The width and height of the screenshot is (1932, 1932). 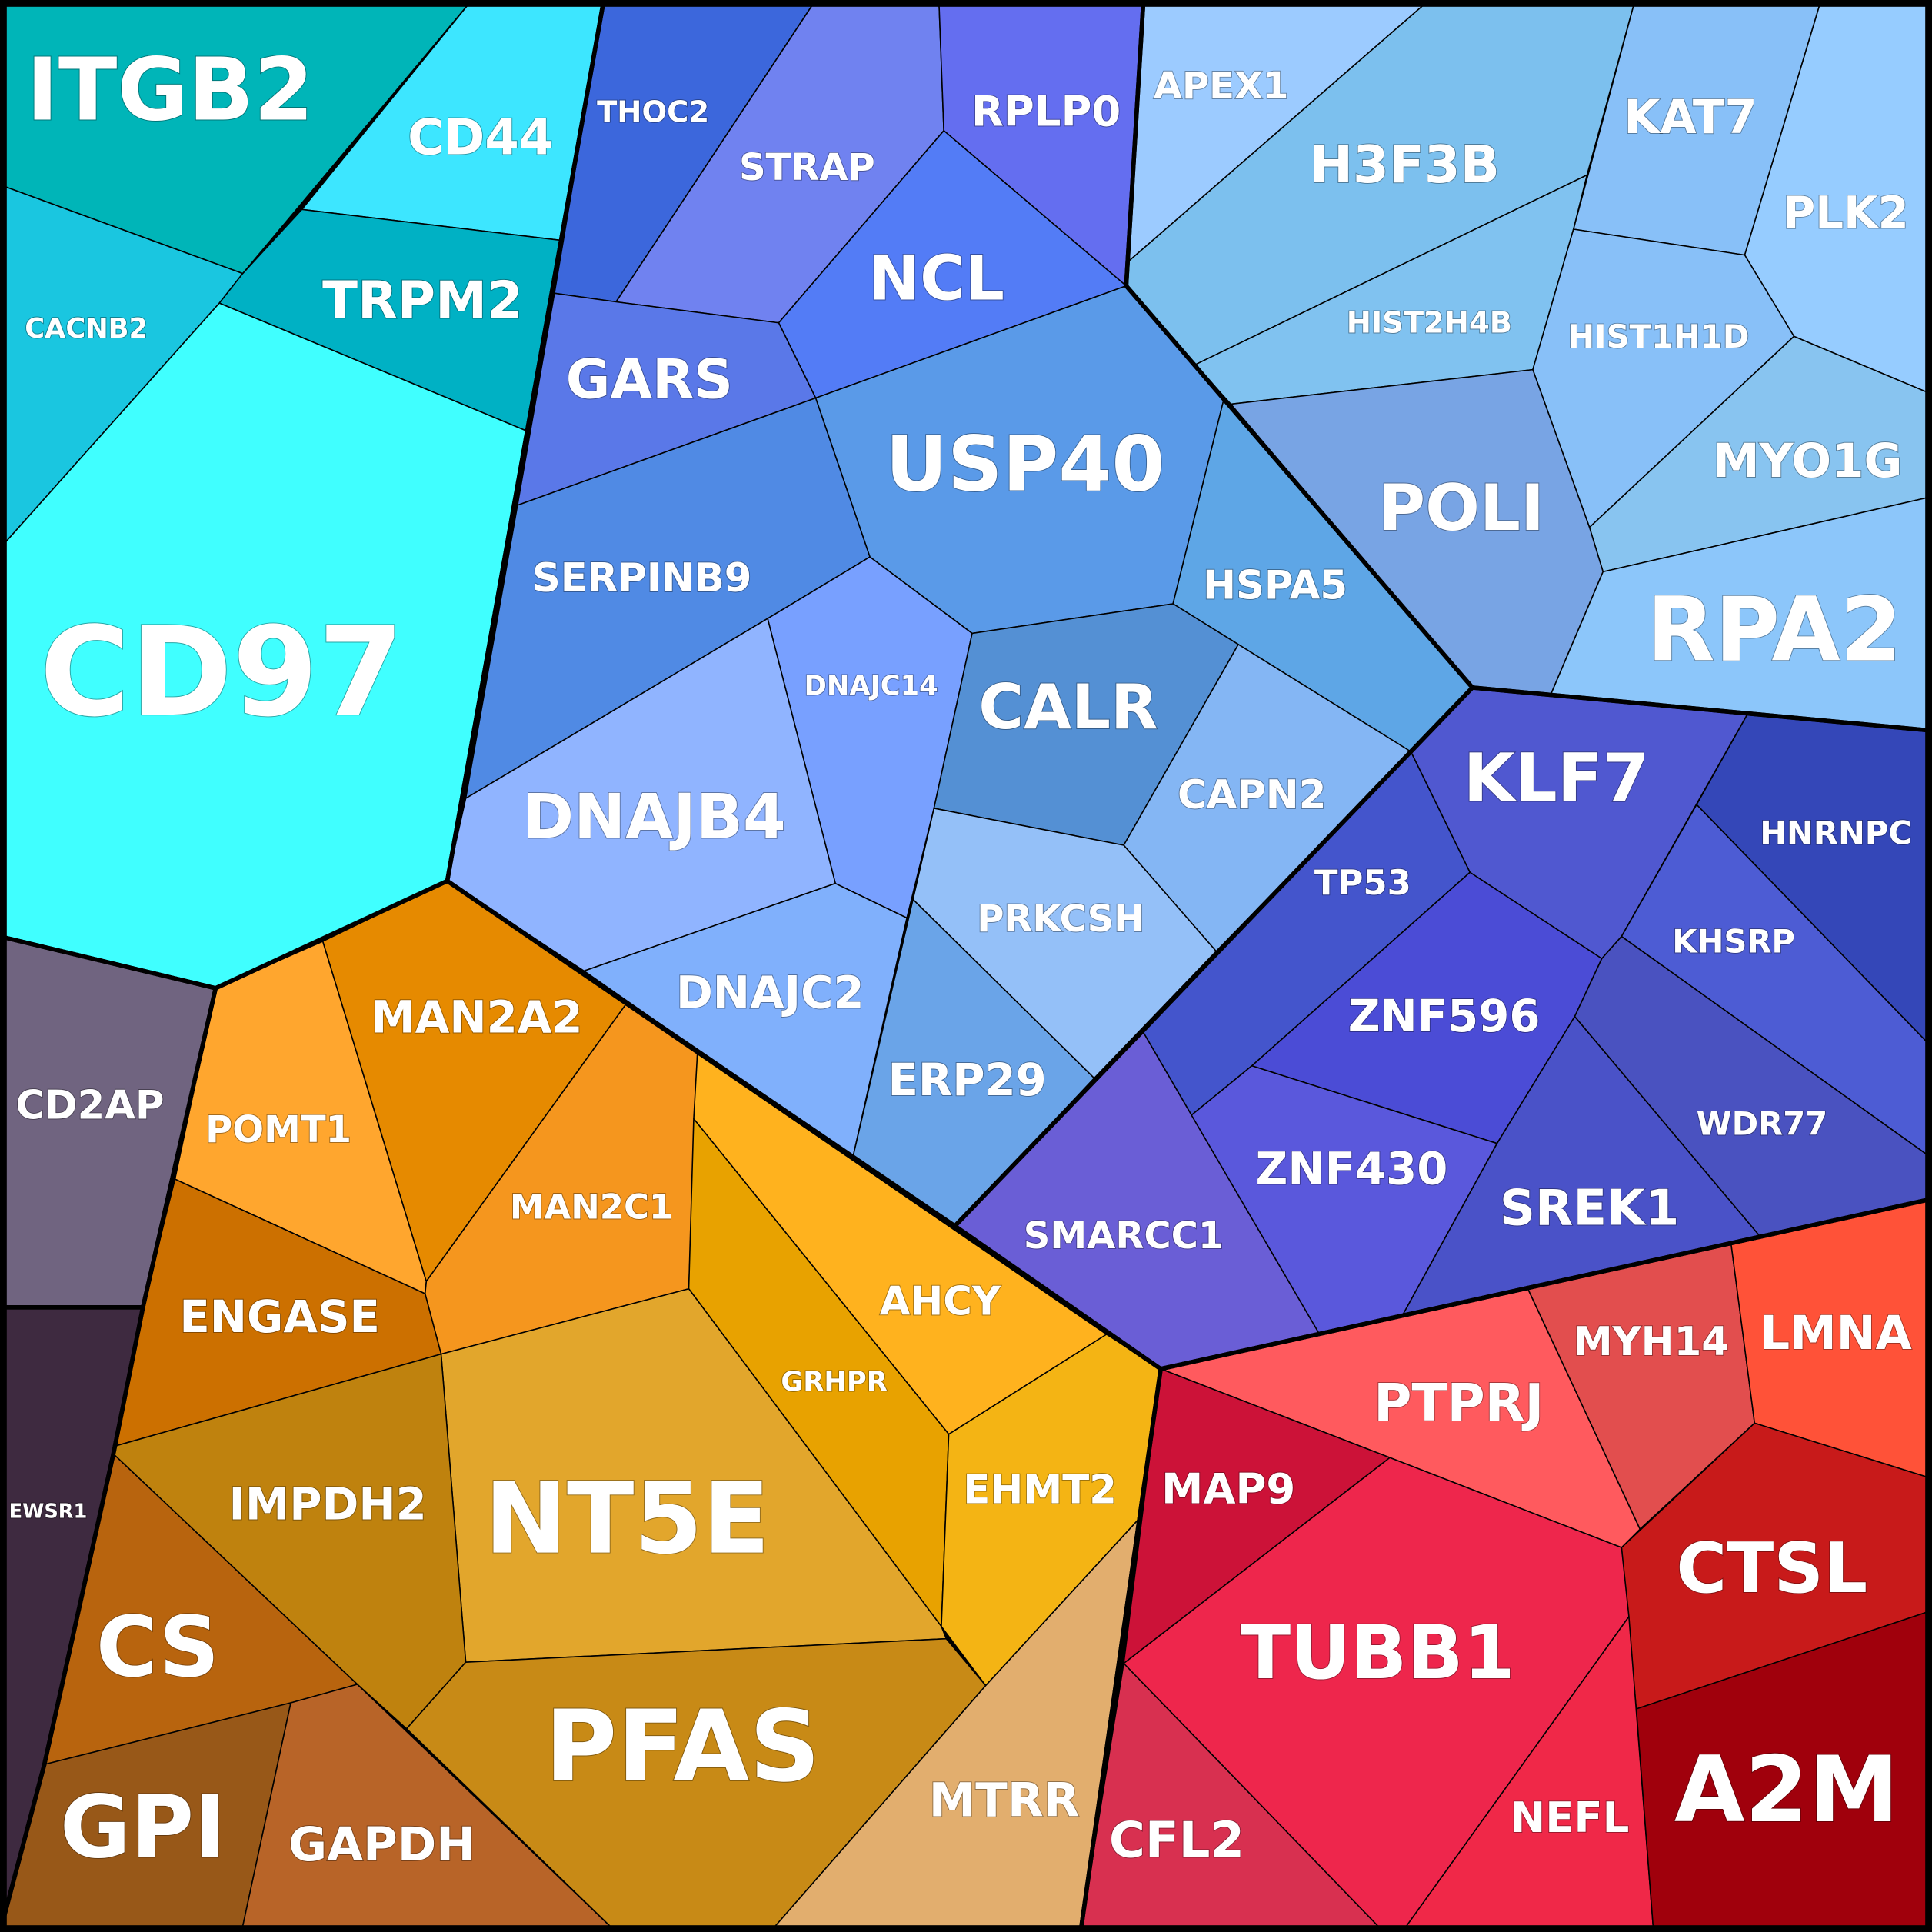 What do you see at coordinates (1228, 1488) in the screenshot?
I see `cell-label-map9: MAP9` at bounding box center [1228, 1488].